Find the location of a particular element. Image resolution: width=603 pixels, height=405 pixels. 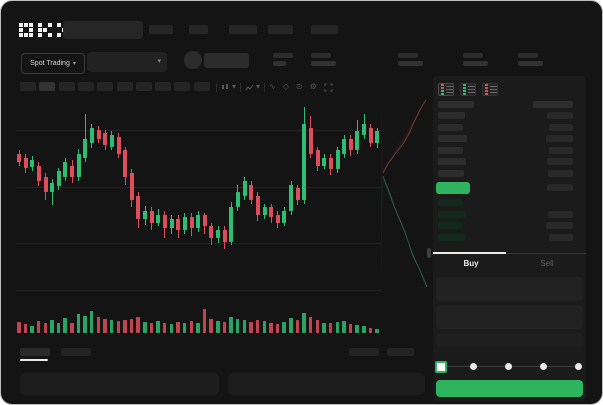

stat-label-placeholder is located at coordinates (408, 55).